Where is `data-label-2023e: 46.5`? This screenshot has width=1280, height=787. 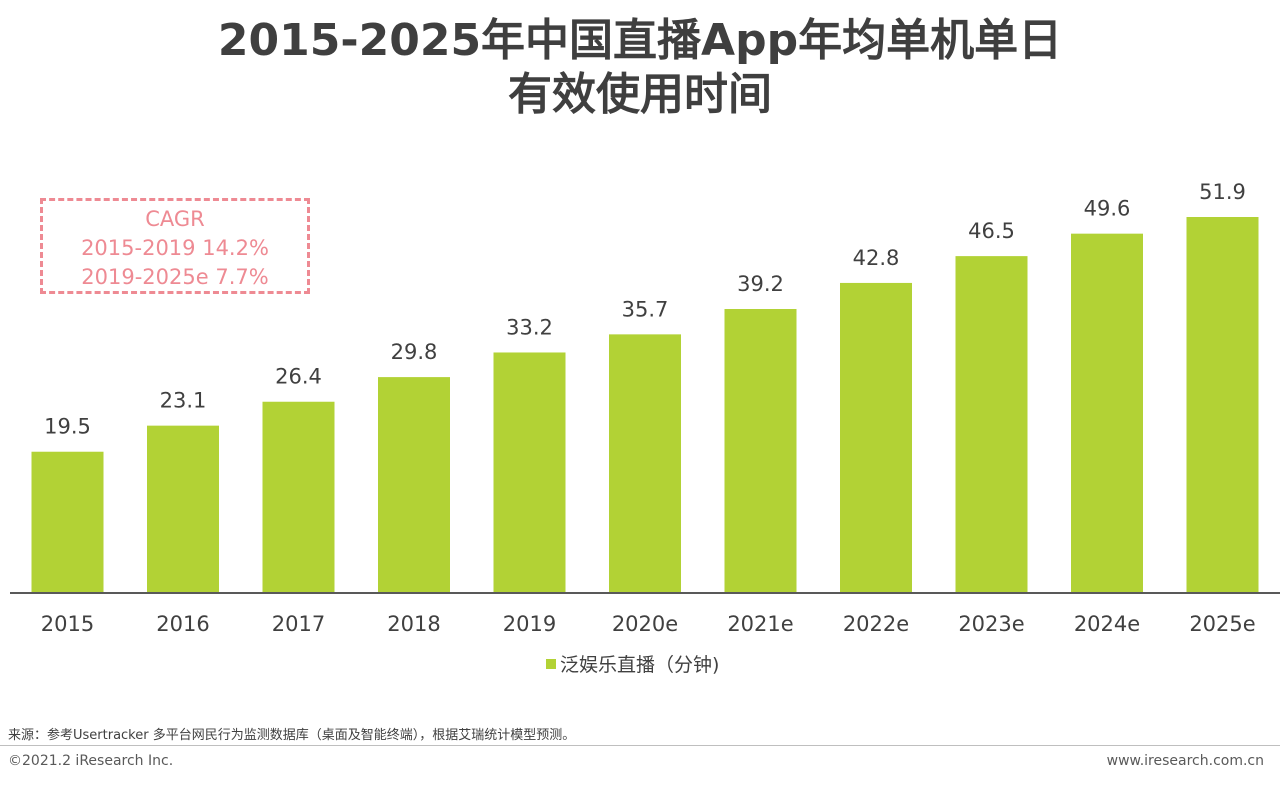 data-label-2023e: 46.5 is located at coordinates (991, 231).